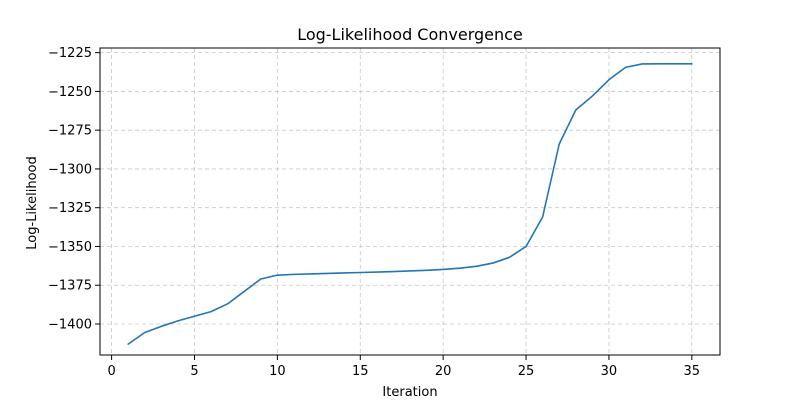 This screenshot has height=400, width=800. What do you see at coordinates (70, 324) in the screenshot?
I see `y-tick-label: −1400` at bounding box center [70, 324].